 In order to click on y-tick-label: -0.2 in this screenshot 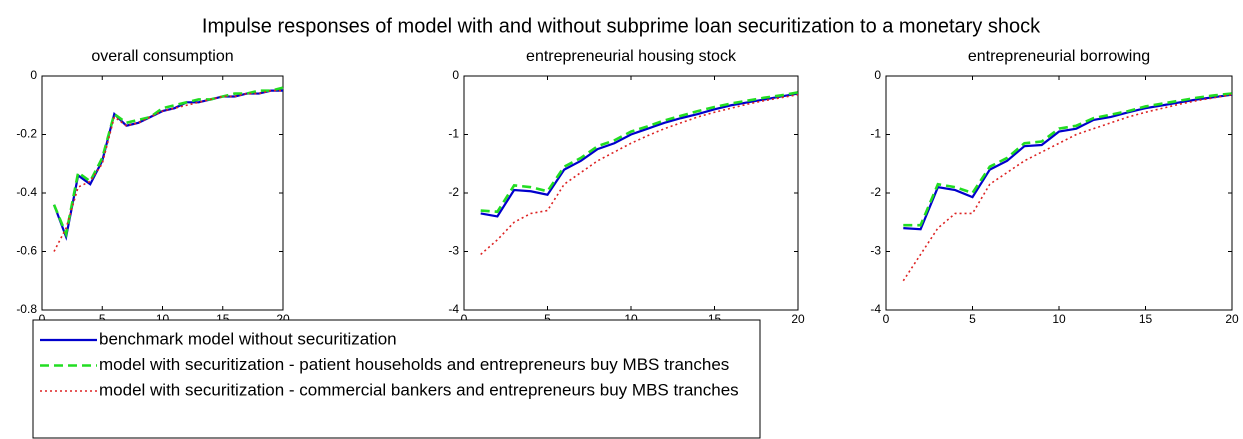, I will do `click(26, 134)`.